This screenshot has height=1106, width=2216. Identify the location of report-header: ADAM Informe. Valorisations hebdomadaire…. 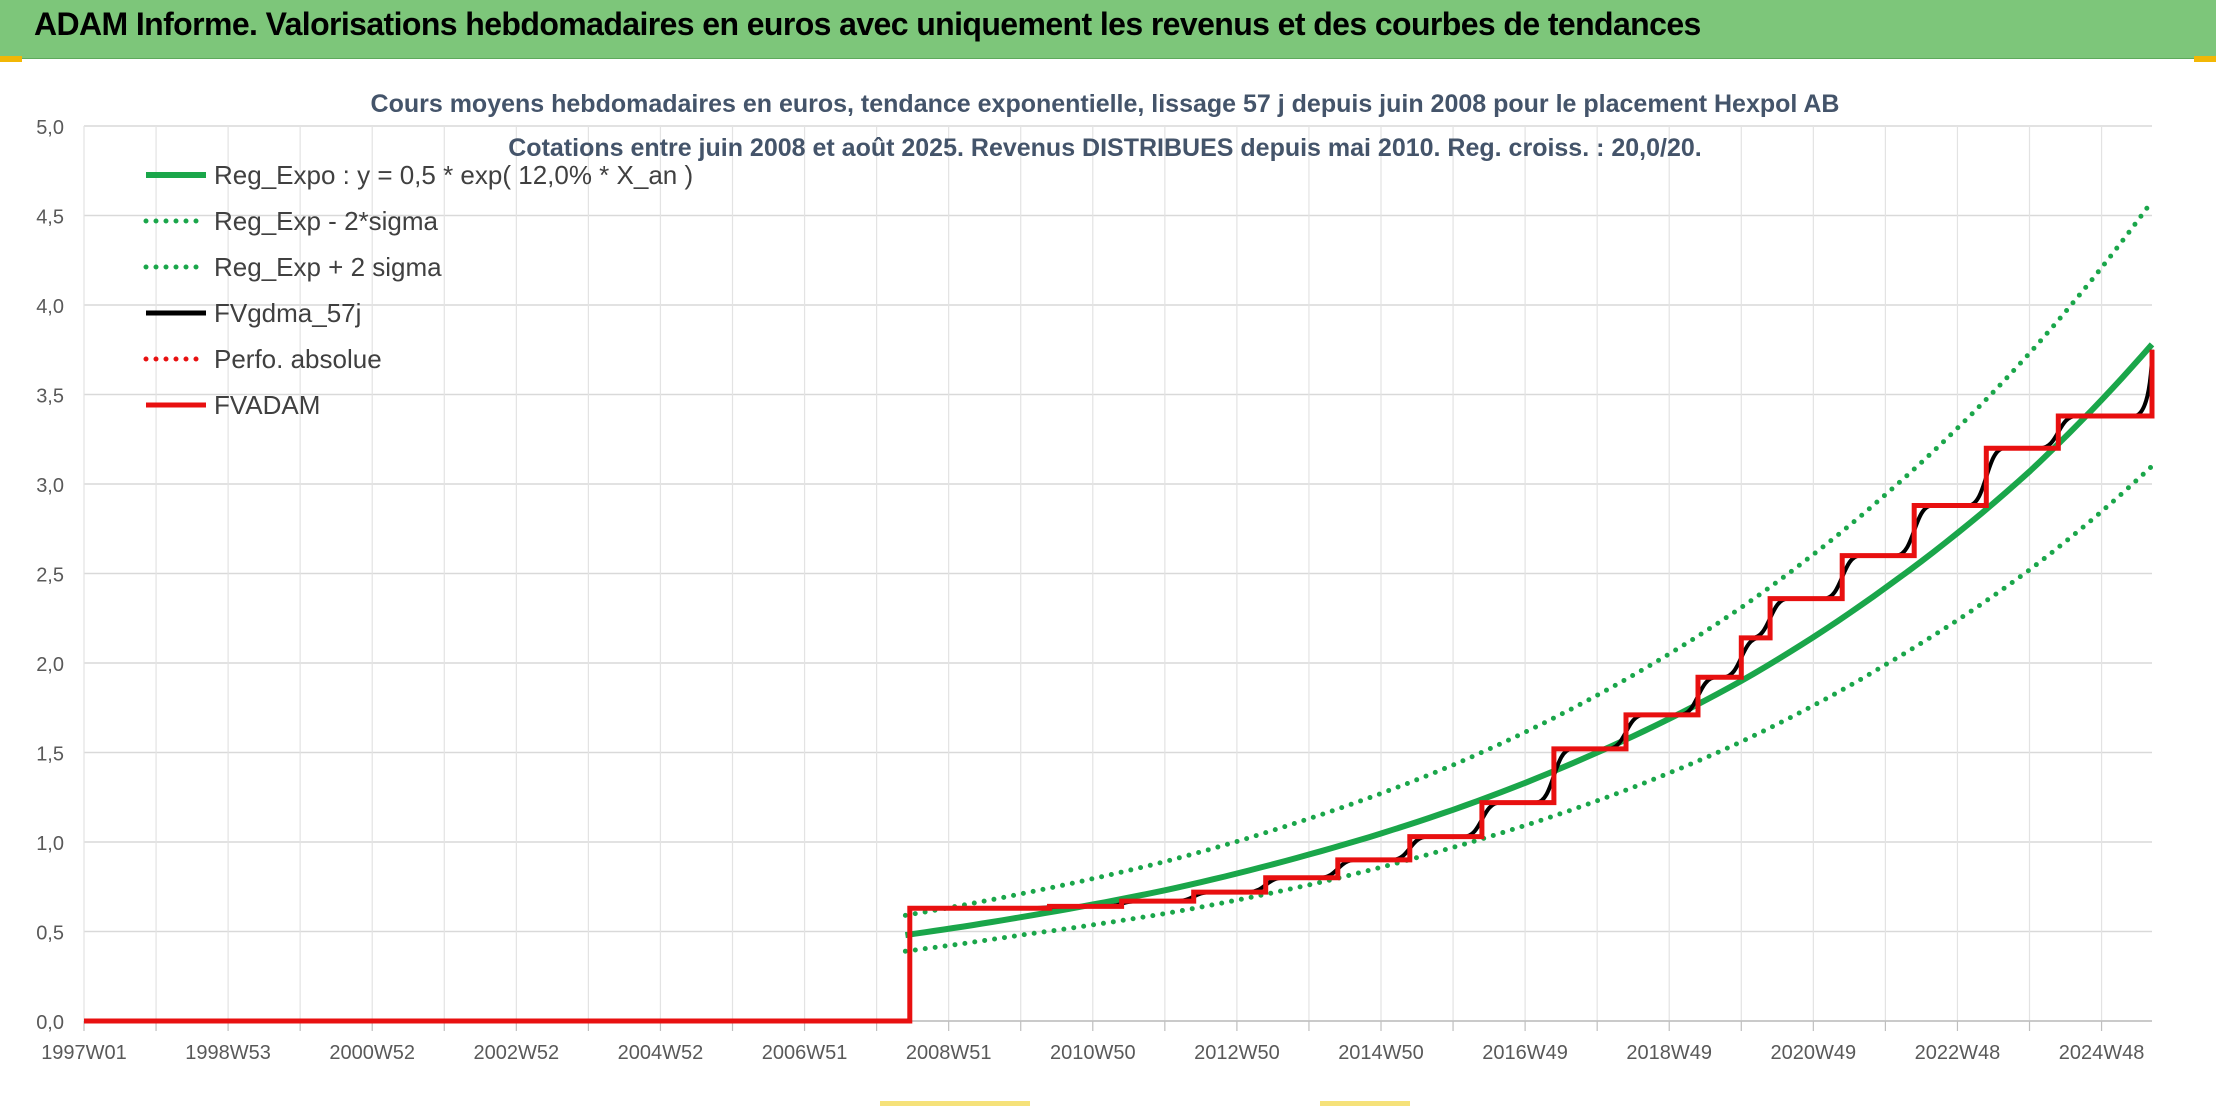
(1108, 29).